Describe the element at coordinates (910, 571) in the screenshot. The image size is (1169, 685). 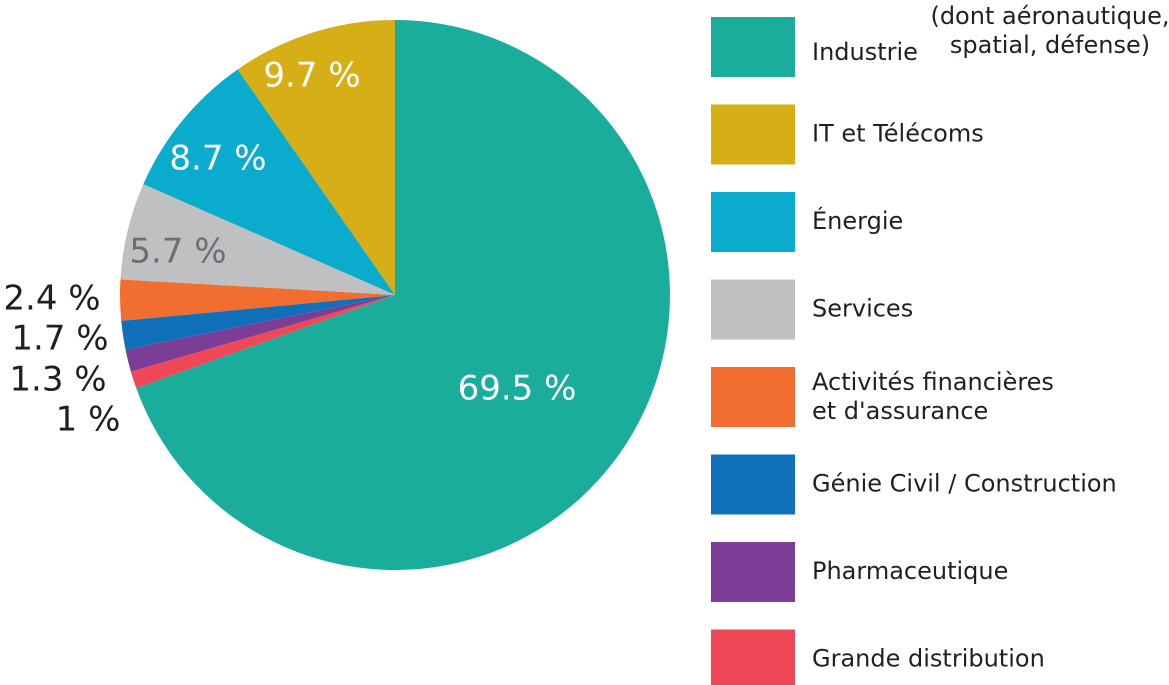
I see `legend-label: Pharmaceutique` at that location.